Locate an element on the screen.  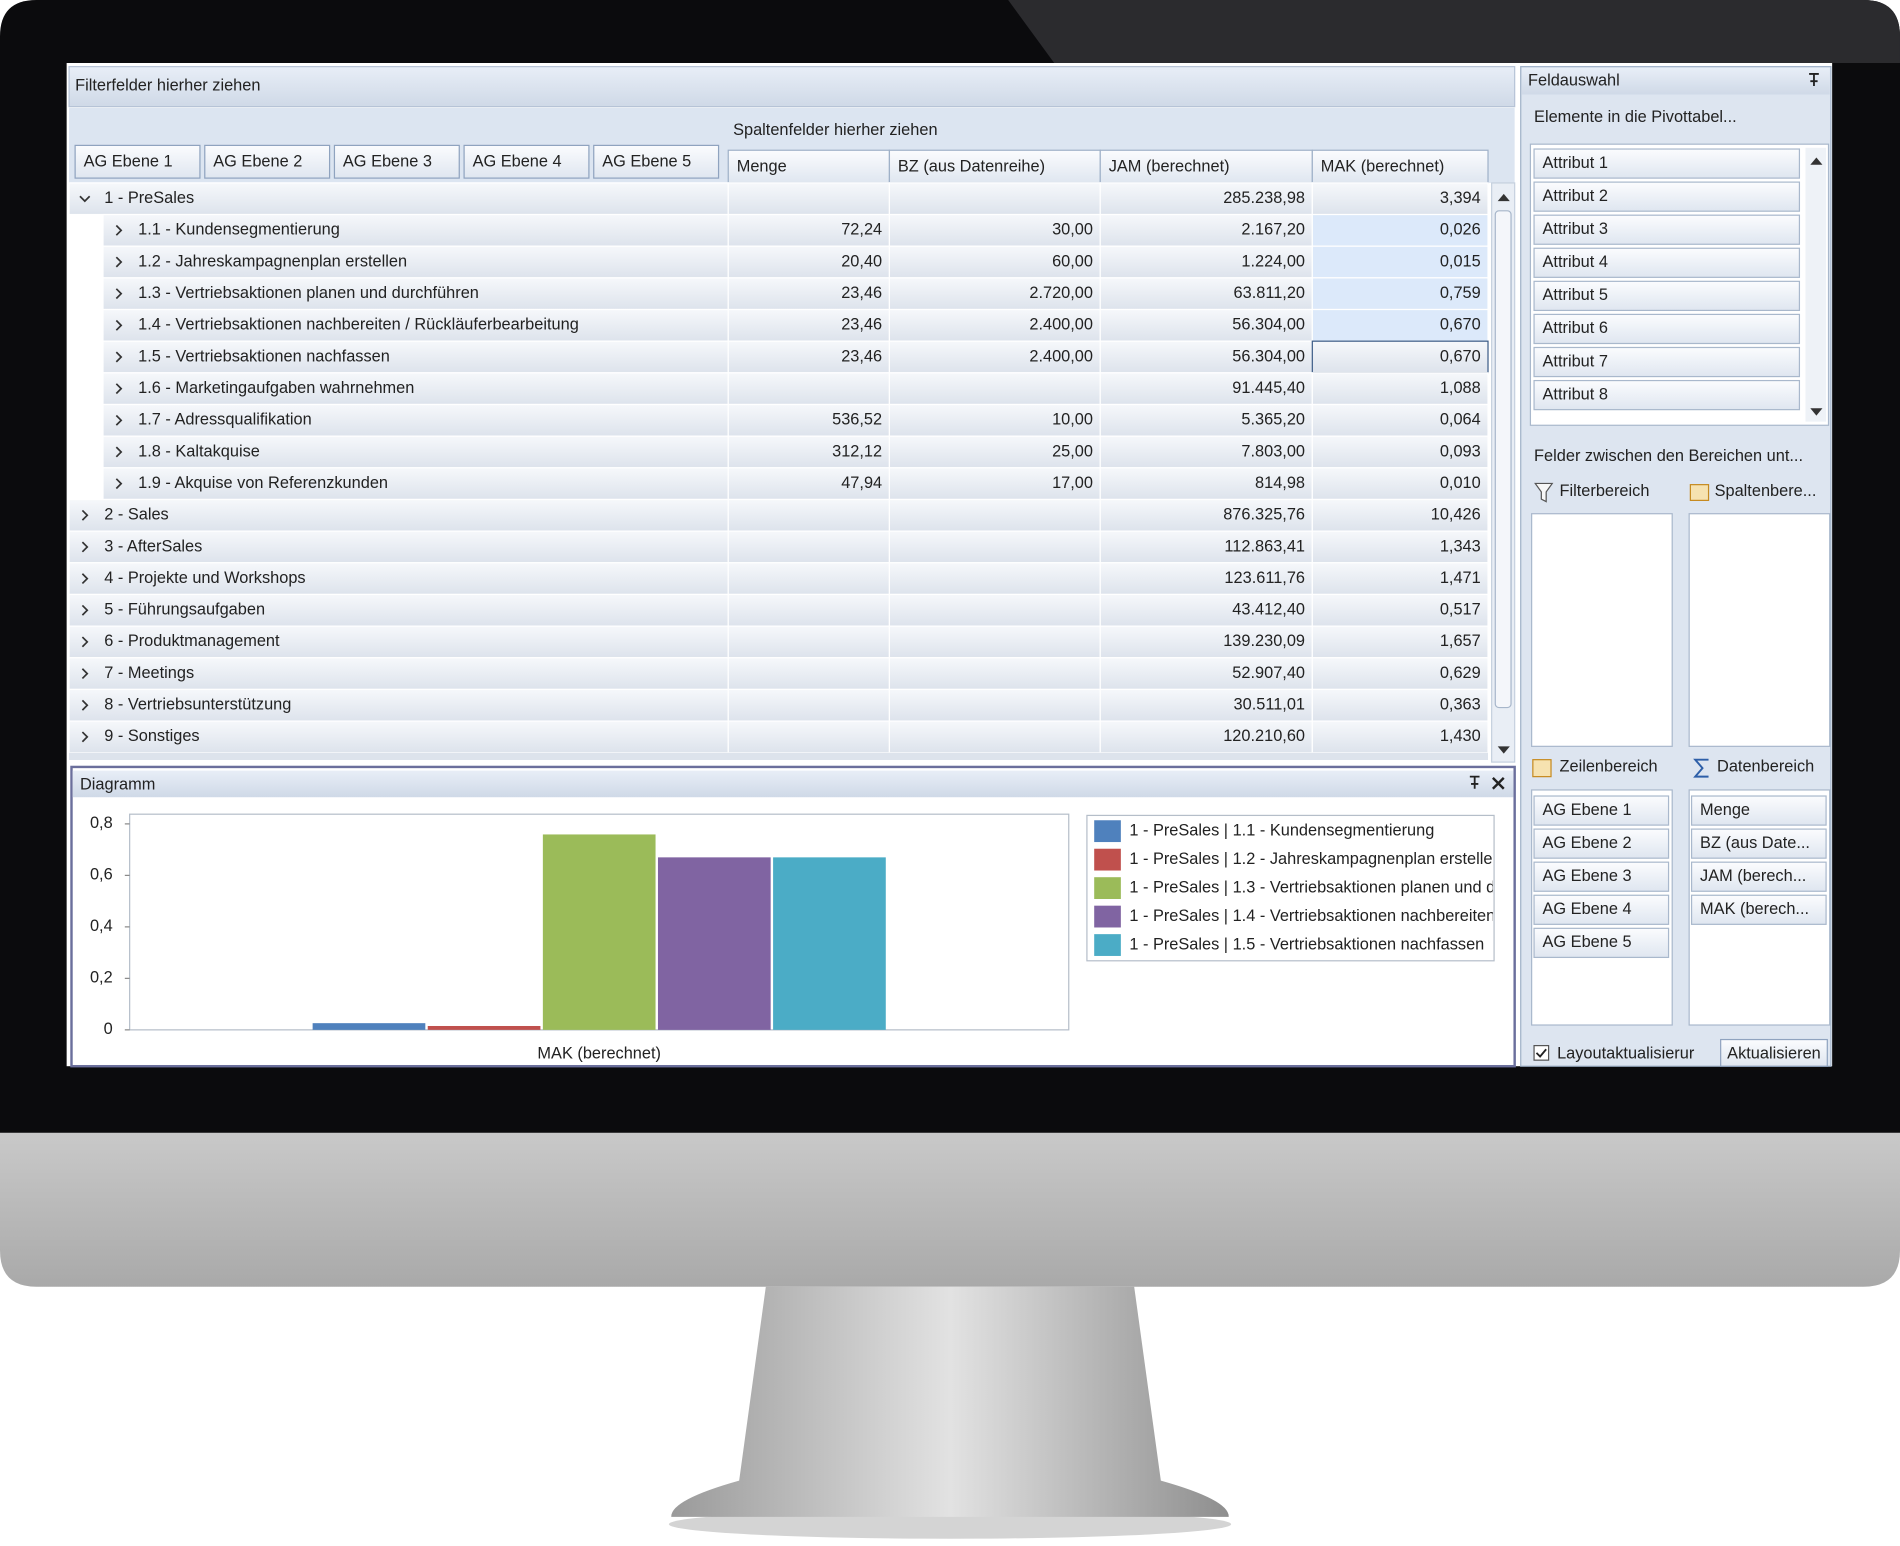
scroll-thumb is located at coordinates (1503, 459).